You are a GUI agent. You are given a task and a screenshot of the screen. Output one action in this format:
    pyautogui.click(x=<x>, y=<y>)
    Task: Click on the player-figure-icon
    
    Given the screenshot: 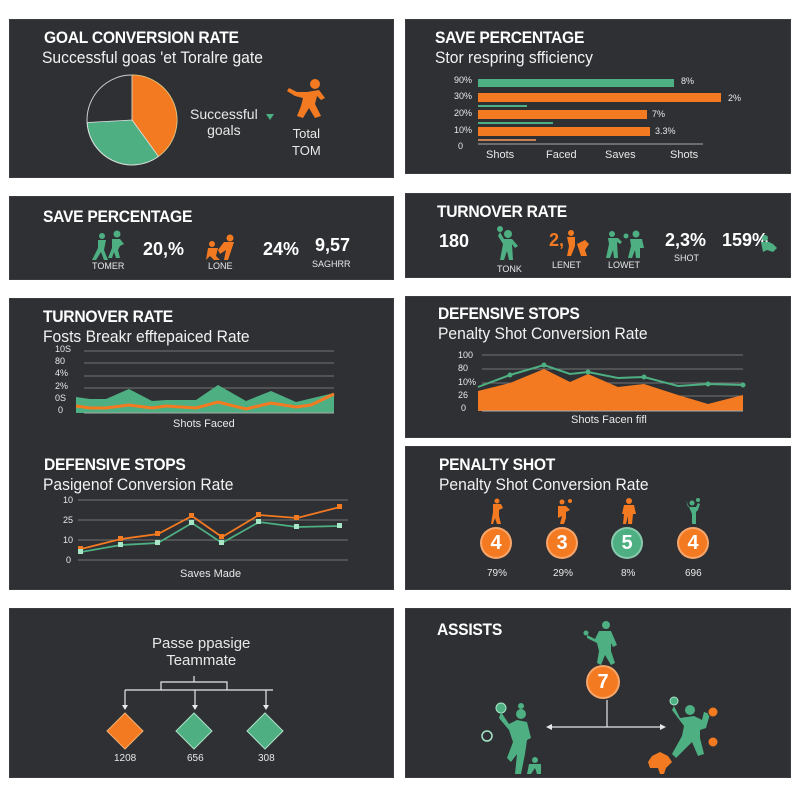 What is the action you would take?
    pyautogui.click(x=306, y=98)
    